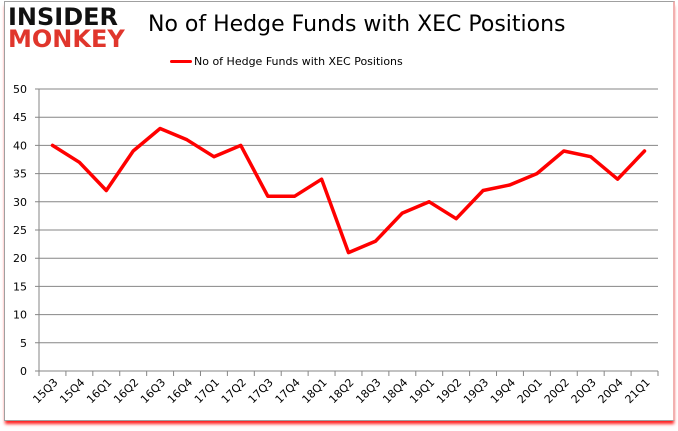 This screenshot has width=678, height=431. I want to click on y-tick-label: 50, so click(20, 89).